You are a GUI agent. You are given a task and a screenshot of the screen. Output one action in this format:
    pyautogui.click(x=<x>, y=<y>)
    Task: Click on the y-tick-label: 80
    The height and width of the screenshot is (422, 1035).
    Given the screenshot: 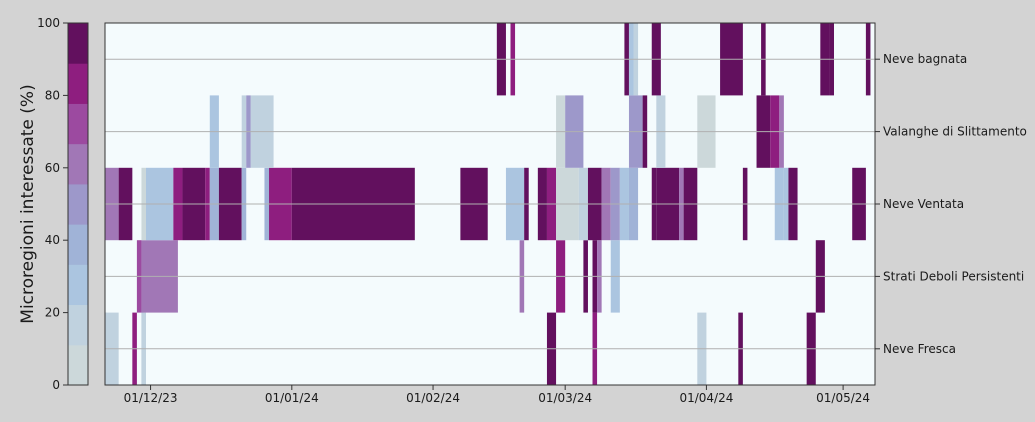 What is the action you would take?
    pyautogui.click(x=52, y=95)
    